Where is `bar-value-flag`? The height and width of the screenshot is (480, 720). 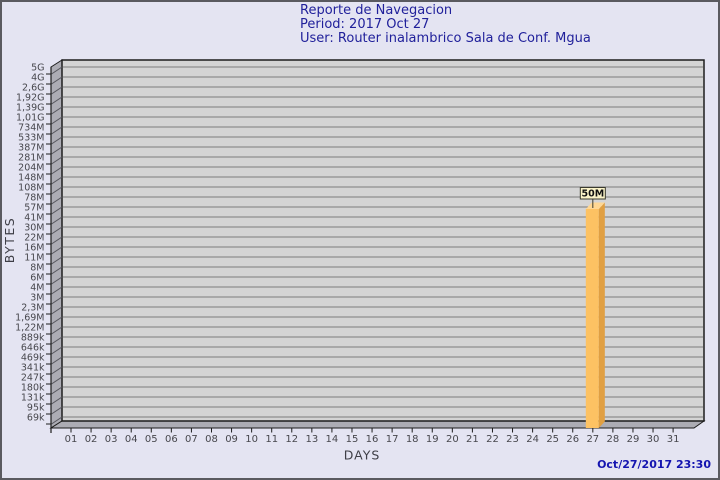 bar-value-flag is located at coordinates (592, 193).